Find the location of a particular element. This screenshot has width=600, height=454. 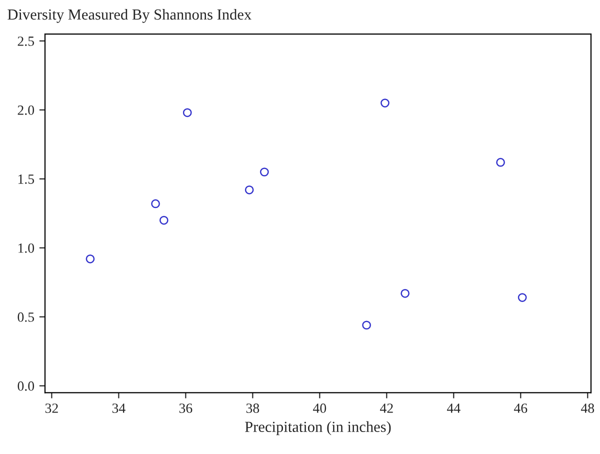

x-tick-label: 48 is located at coordinates (587, 408).